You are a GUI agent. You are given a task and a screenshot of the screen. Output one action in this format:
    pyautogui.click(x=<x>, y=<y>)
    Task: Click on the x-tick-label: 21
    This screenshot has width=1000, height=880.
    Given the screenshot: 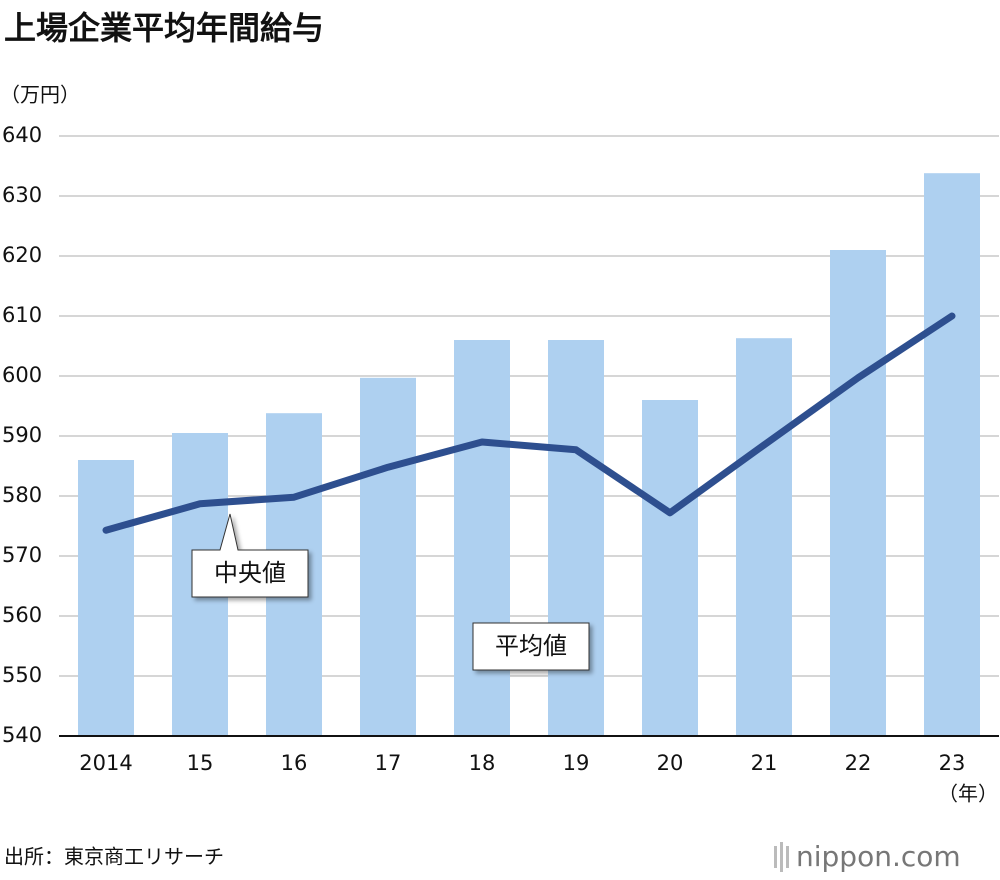 What is the action you would take?
    pyautogui.click(x=764, y=763)
    